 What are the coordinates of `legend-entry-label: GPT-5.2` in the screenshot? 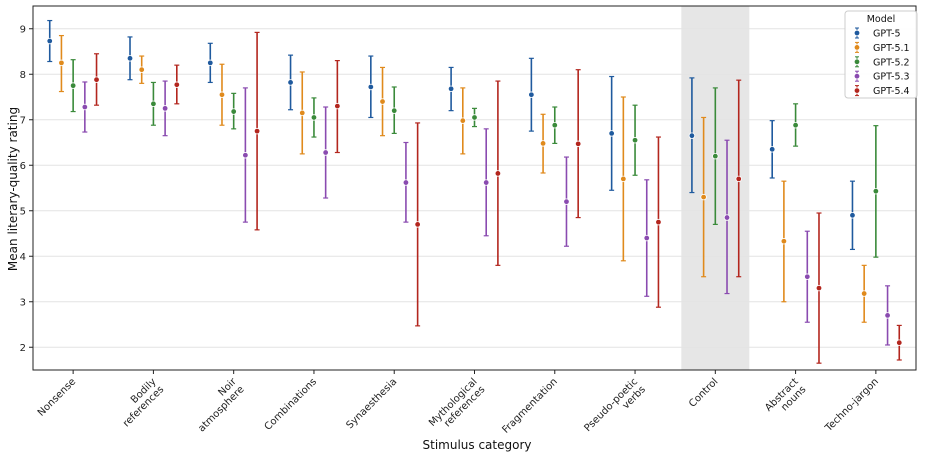 It's located at (891, 62).